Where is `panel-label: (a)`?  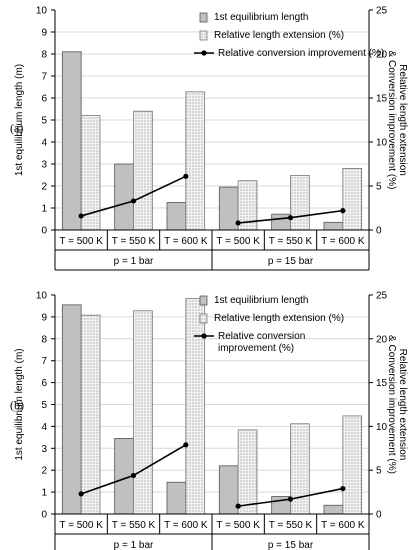
panel-label: (a) is located at coordinates (16, 128).